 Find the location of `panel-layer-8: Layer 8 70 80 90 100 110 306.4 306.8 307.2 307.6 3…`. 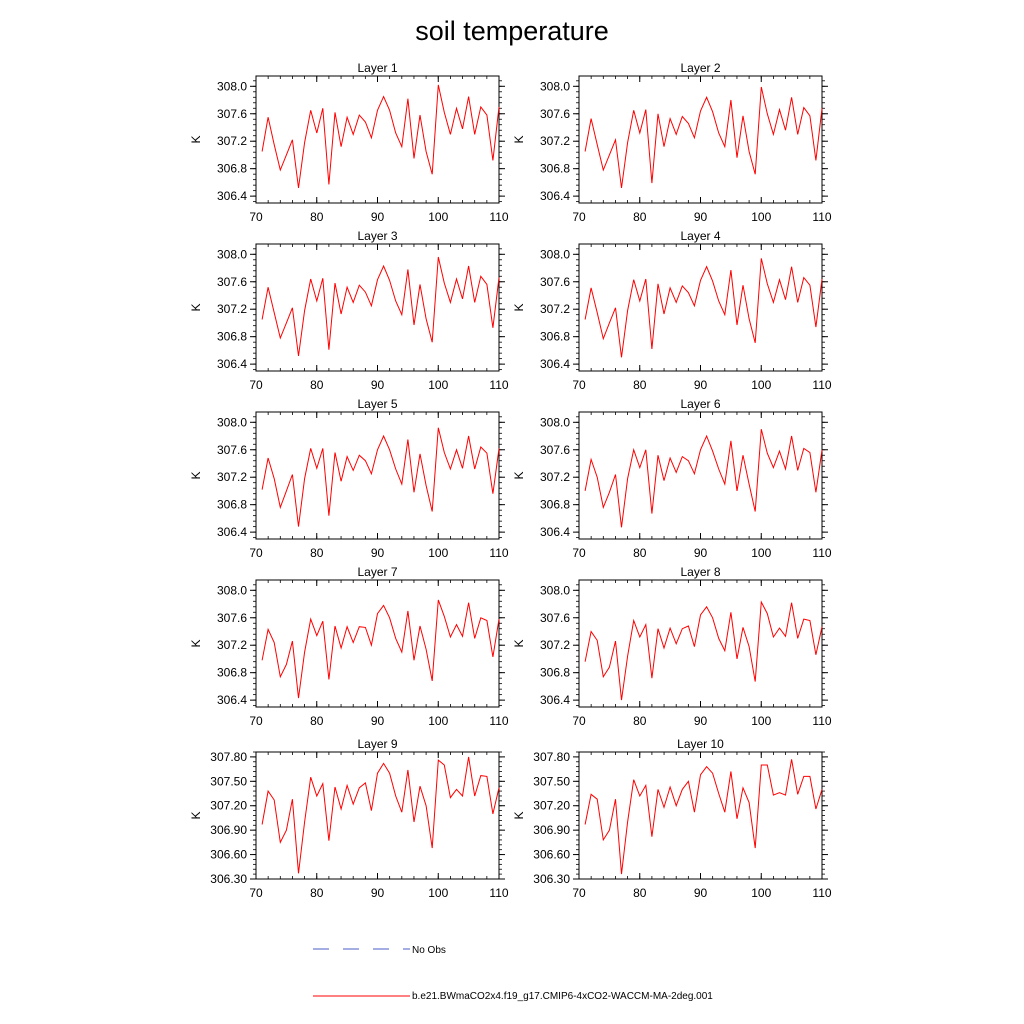

panel-layer-8: Layer 8 70 80 90 100 110 306.4 306.8 307.2 307.6 3… is located at coordinates (672, 646).